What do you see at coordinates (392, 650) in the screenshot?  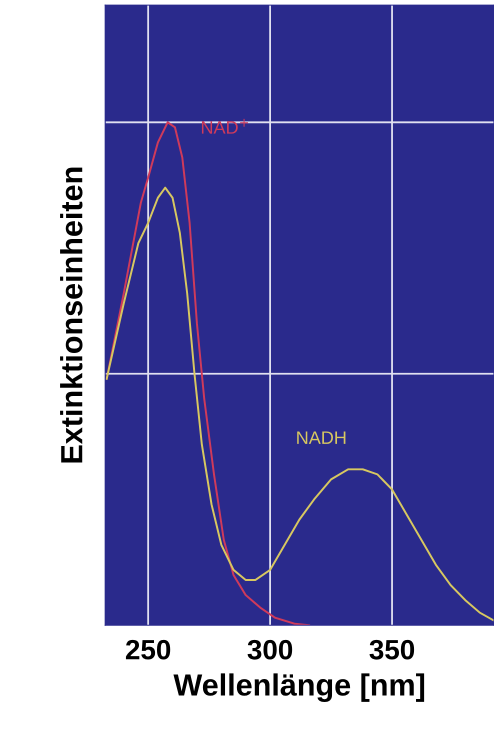 I see `x-tick-label: 350` at bounding box center [392, 650].